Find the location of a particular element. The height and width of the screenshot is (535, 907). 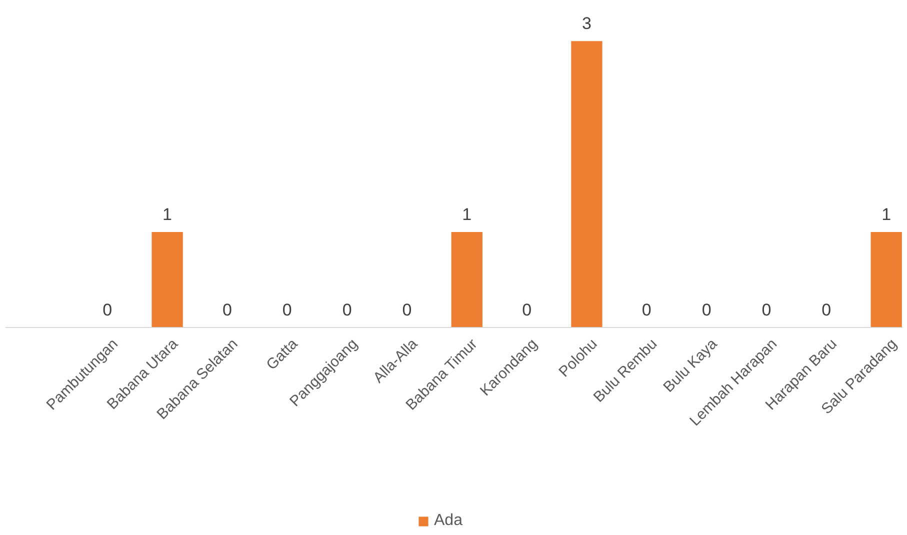

data-label: 3 is located at coordinates (587, 24).